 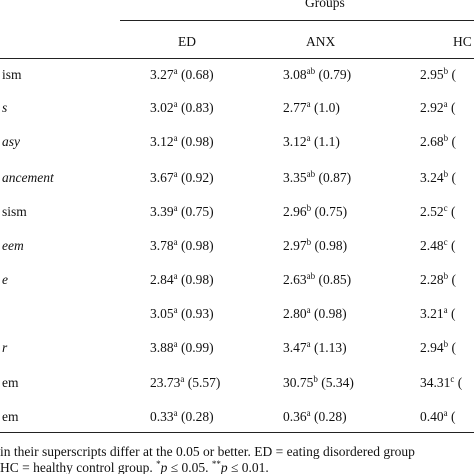 I want to click on sd: (0.75), so click(x=331, y=211).